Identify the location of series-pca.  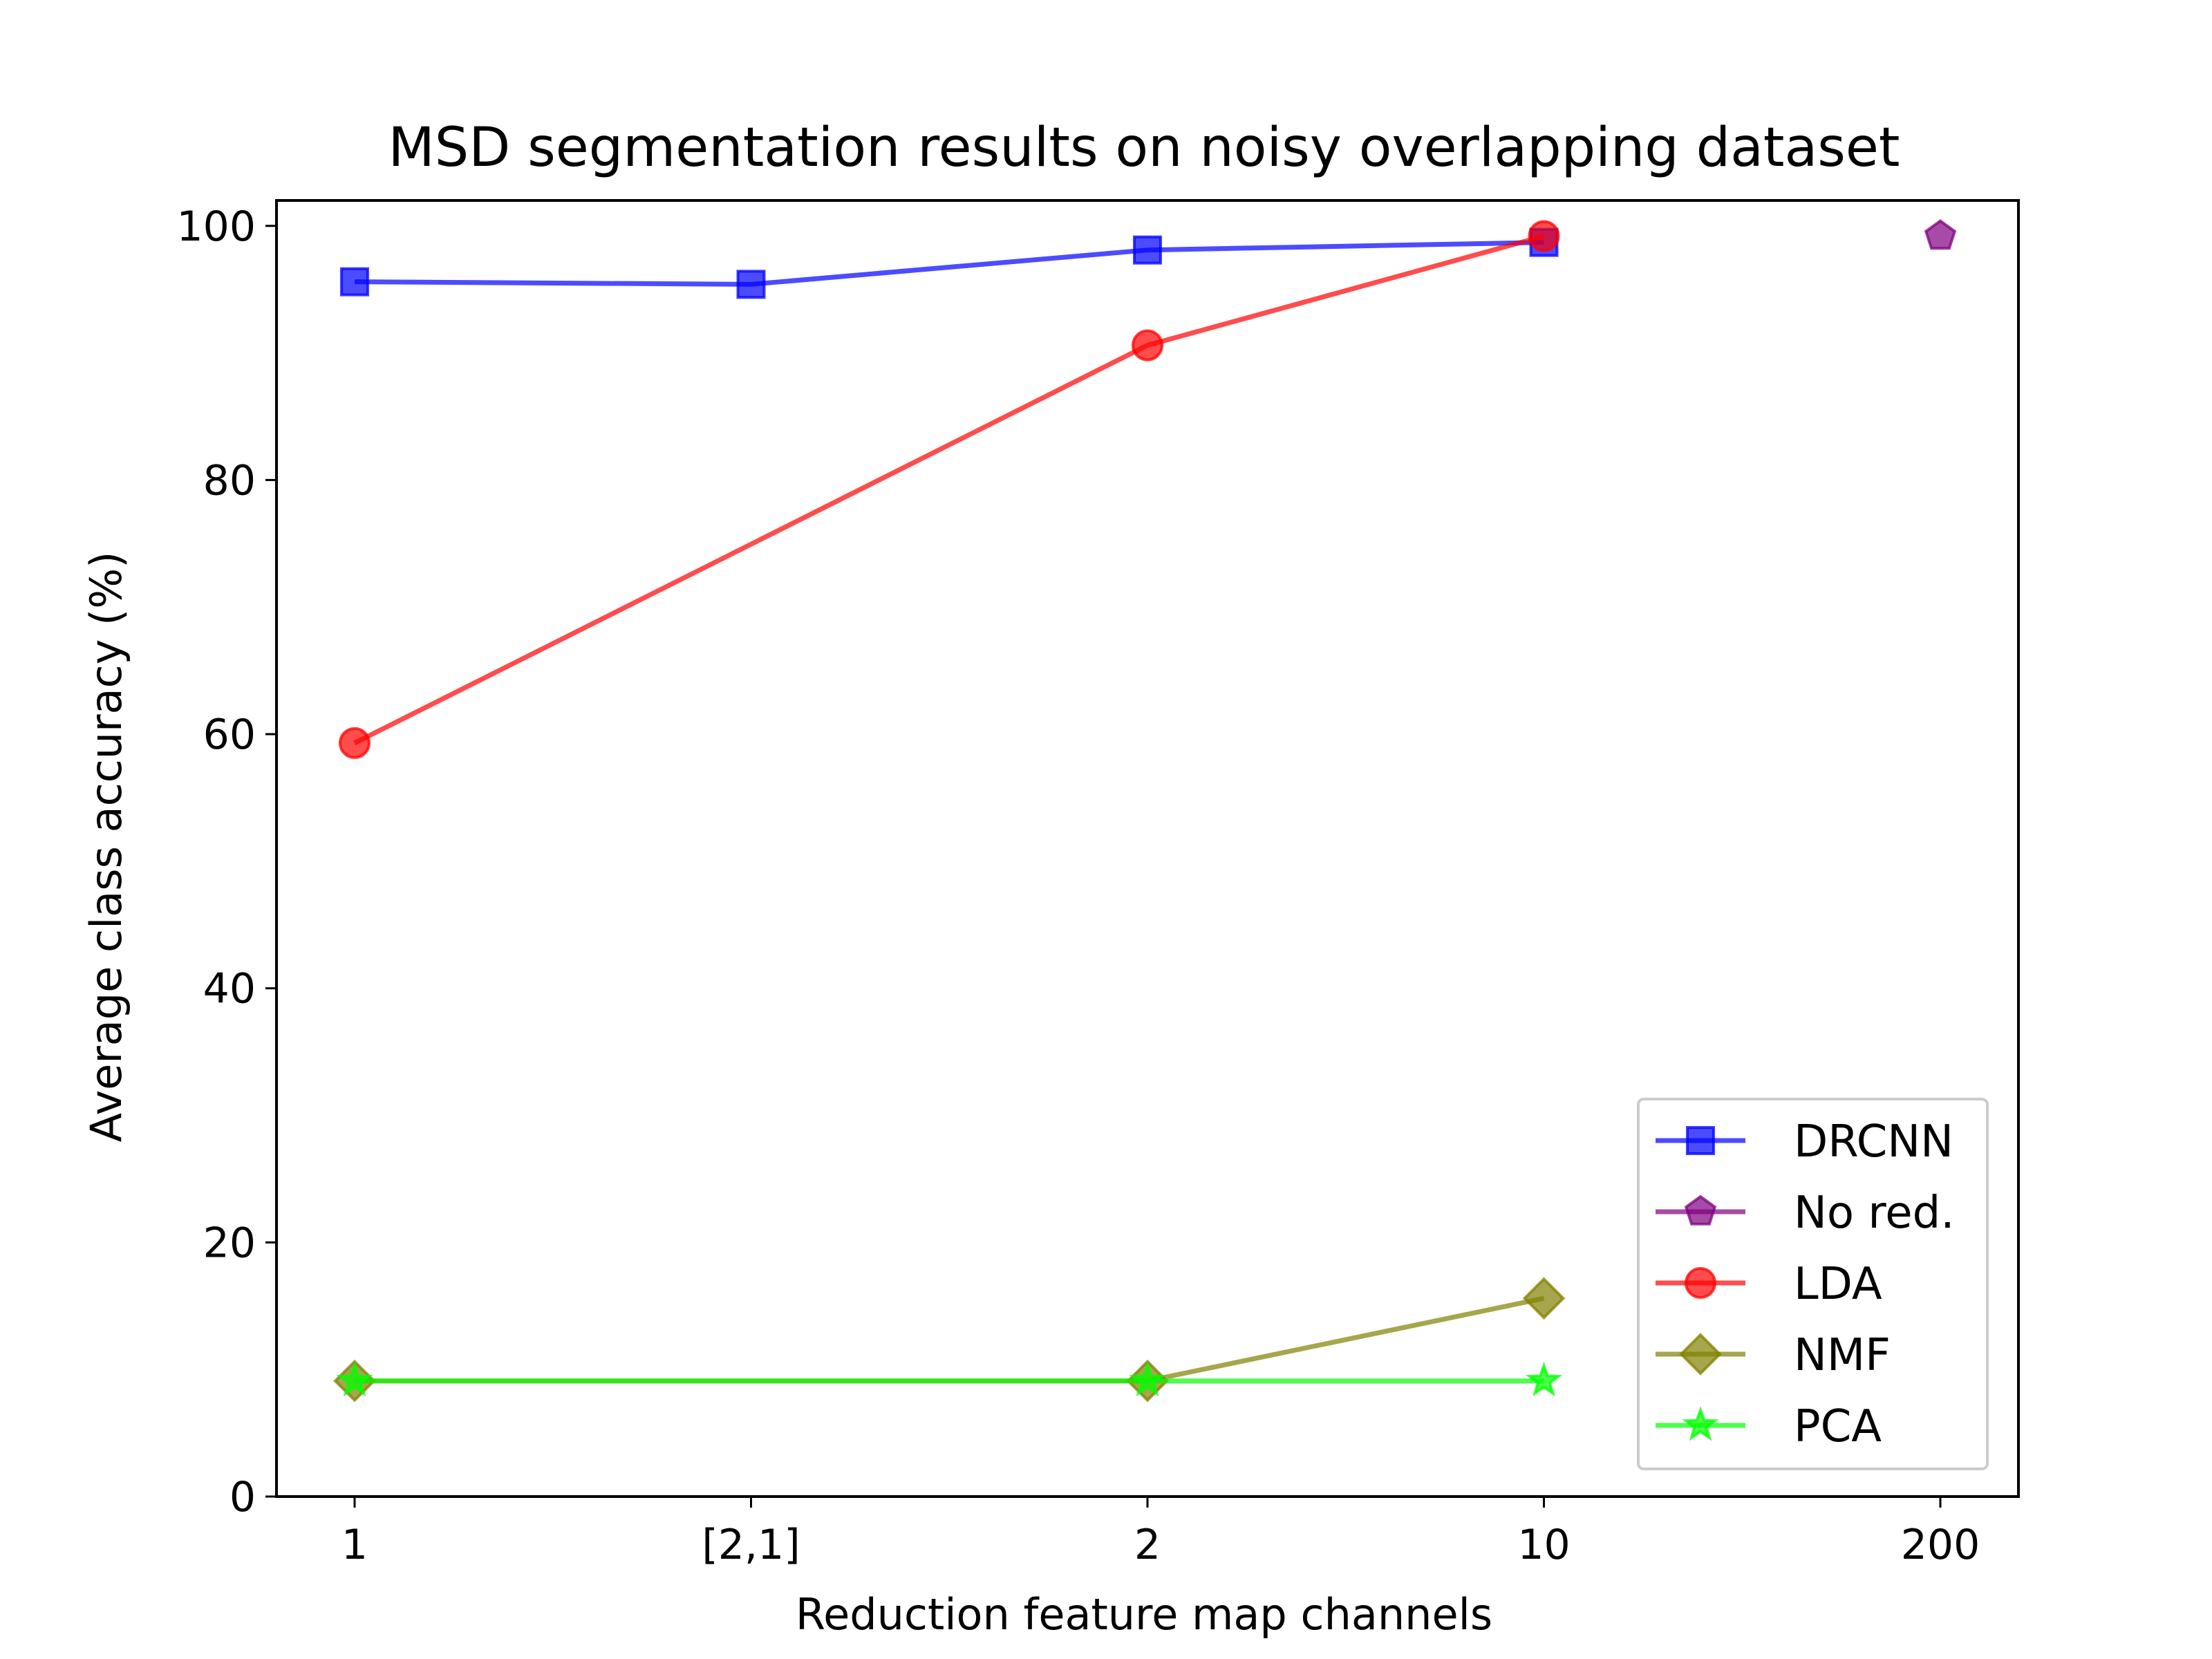
(949, 1379).